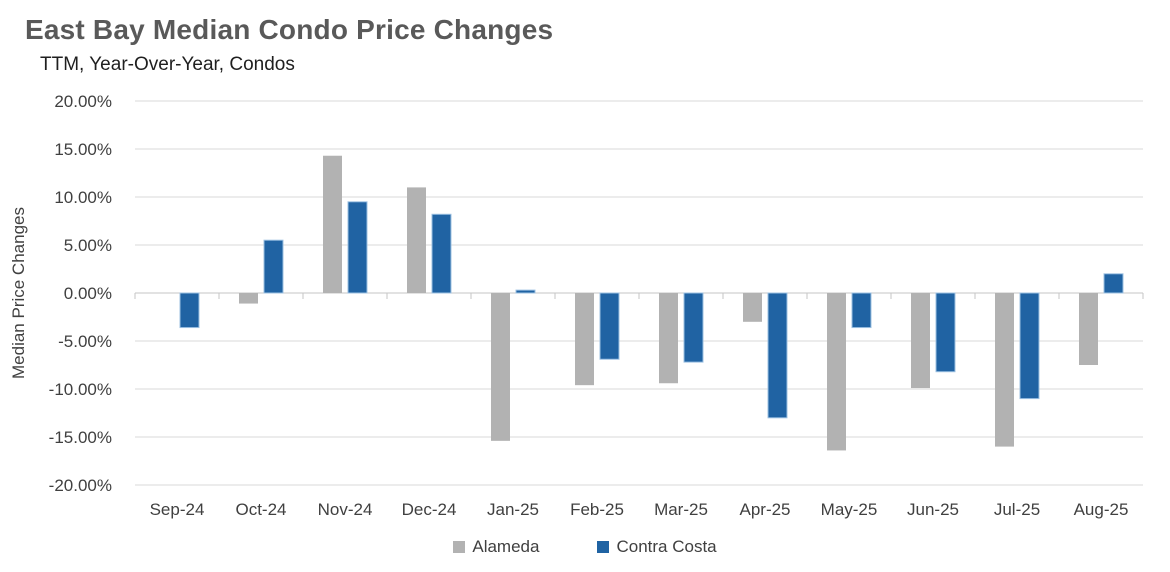  Describe the element at coordinates (85, 341) in the screenshot. I see `y-tick-label: -5.00%` at that location.